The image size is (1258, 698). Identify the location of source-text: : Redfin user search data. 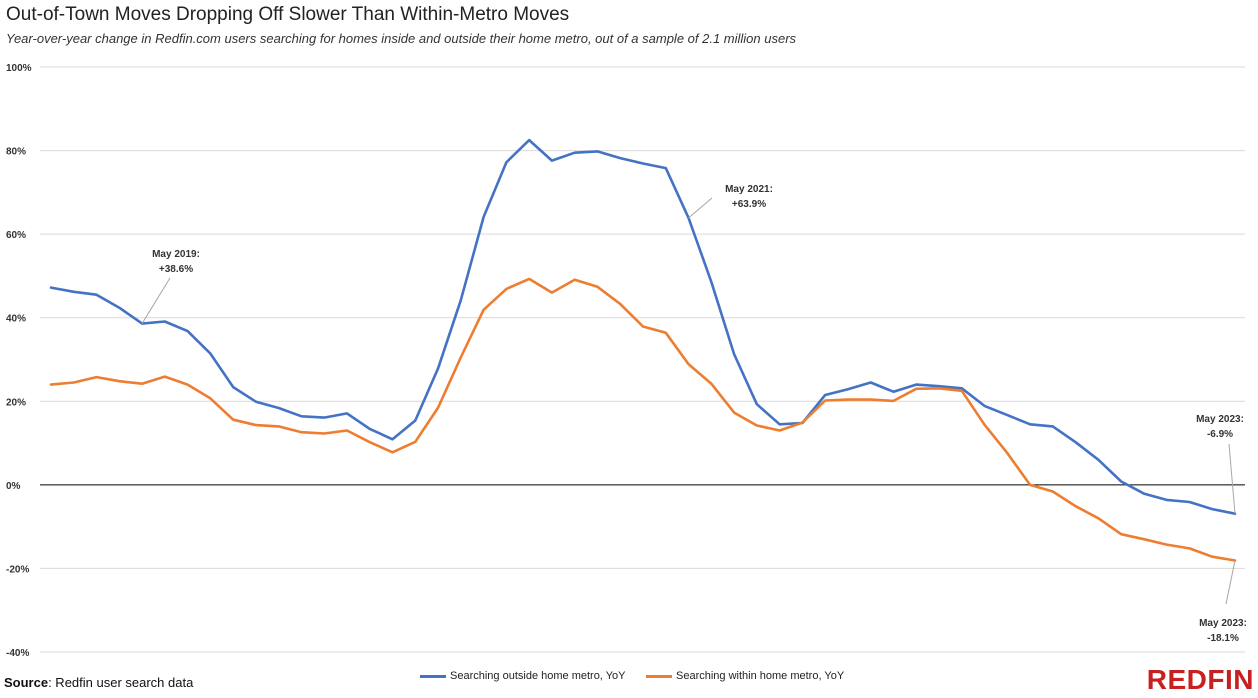
(121, 682).